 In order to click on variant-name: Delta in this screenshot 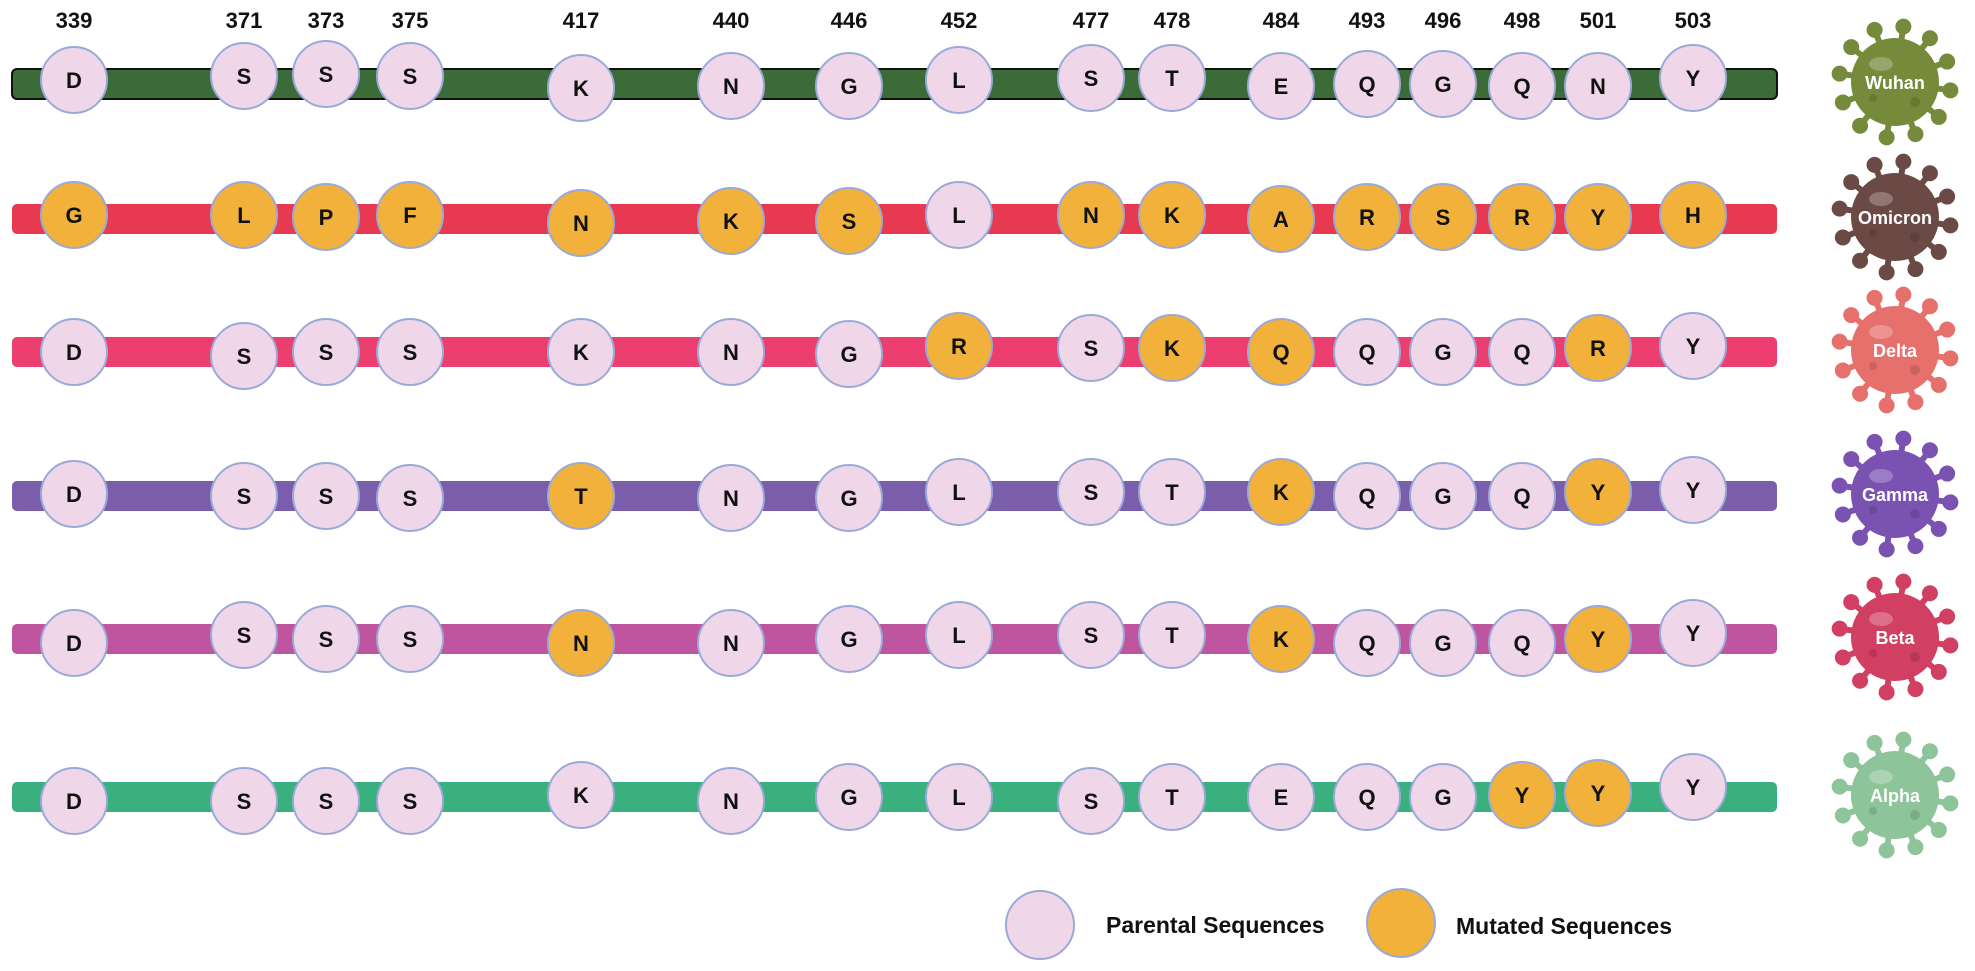, I will do `click(1895, 351)`.